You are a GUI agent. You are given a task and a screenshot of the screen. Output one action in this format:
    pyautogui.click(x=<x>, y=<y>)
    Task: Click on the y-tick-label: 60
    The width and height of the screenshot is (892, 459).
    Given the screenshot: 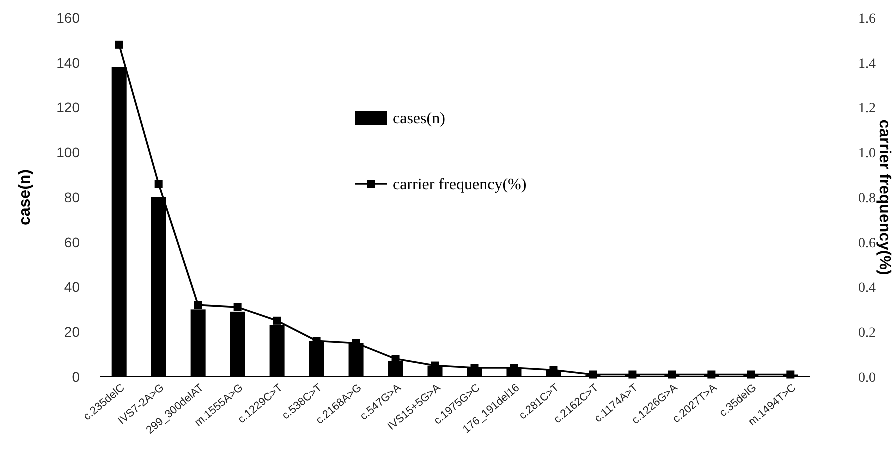 What is the action you would take?
    pyautogui.click(x=72, y=242)
    